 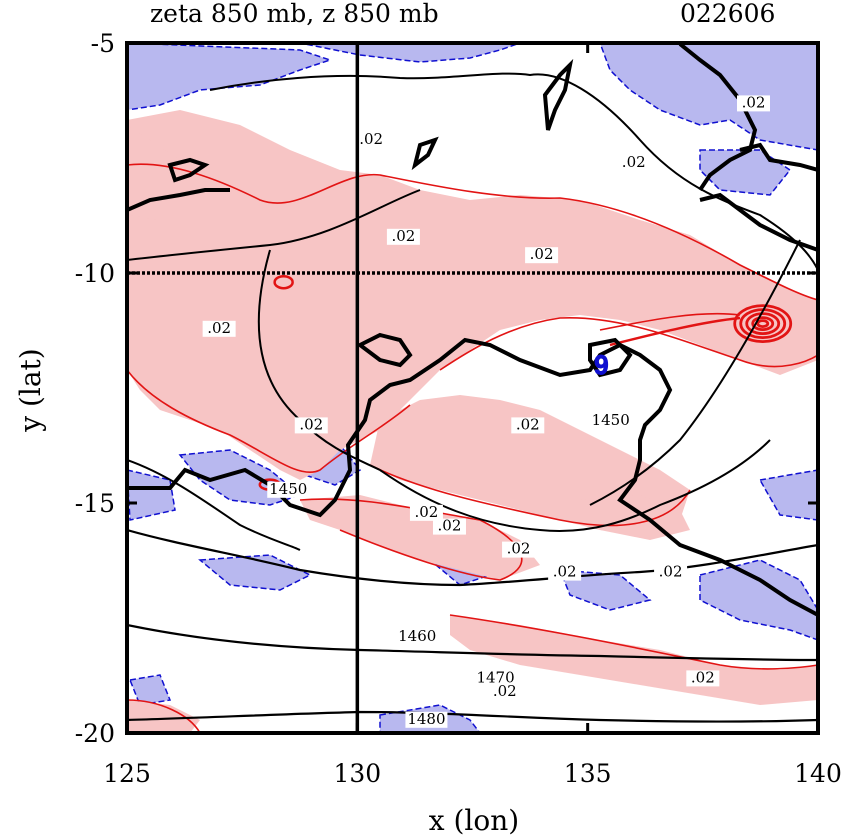 What do you see at coordinates (127, 773) in the screenshot?
I see `x-tick-label-125: 125` at bounding box center [127, 773].